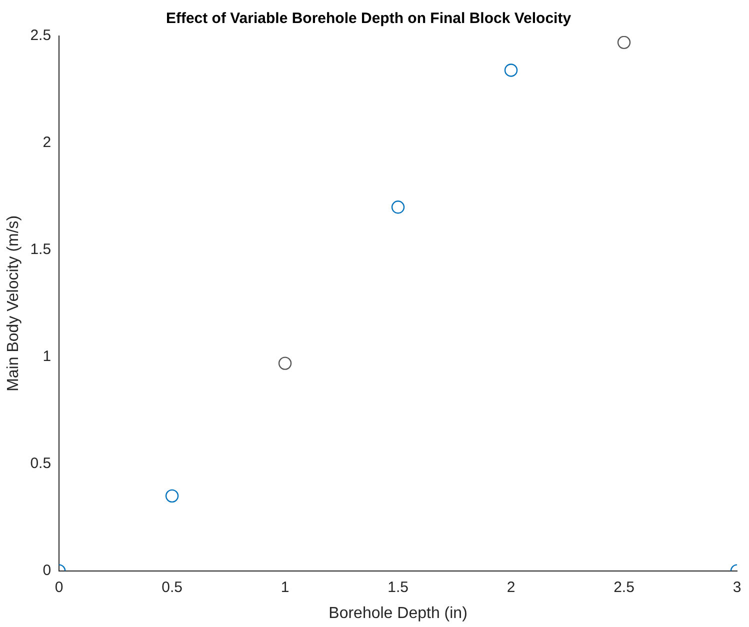  Describe the element at coordinates (285, 587) in the screenshot. I see `x-tick-label: 1` at that location.